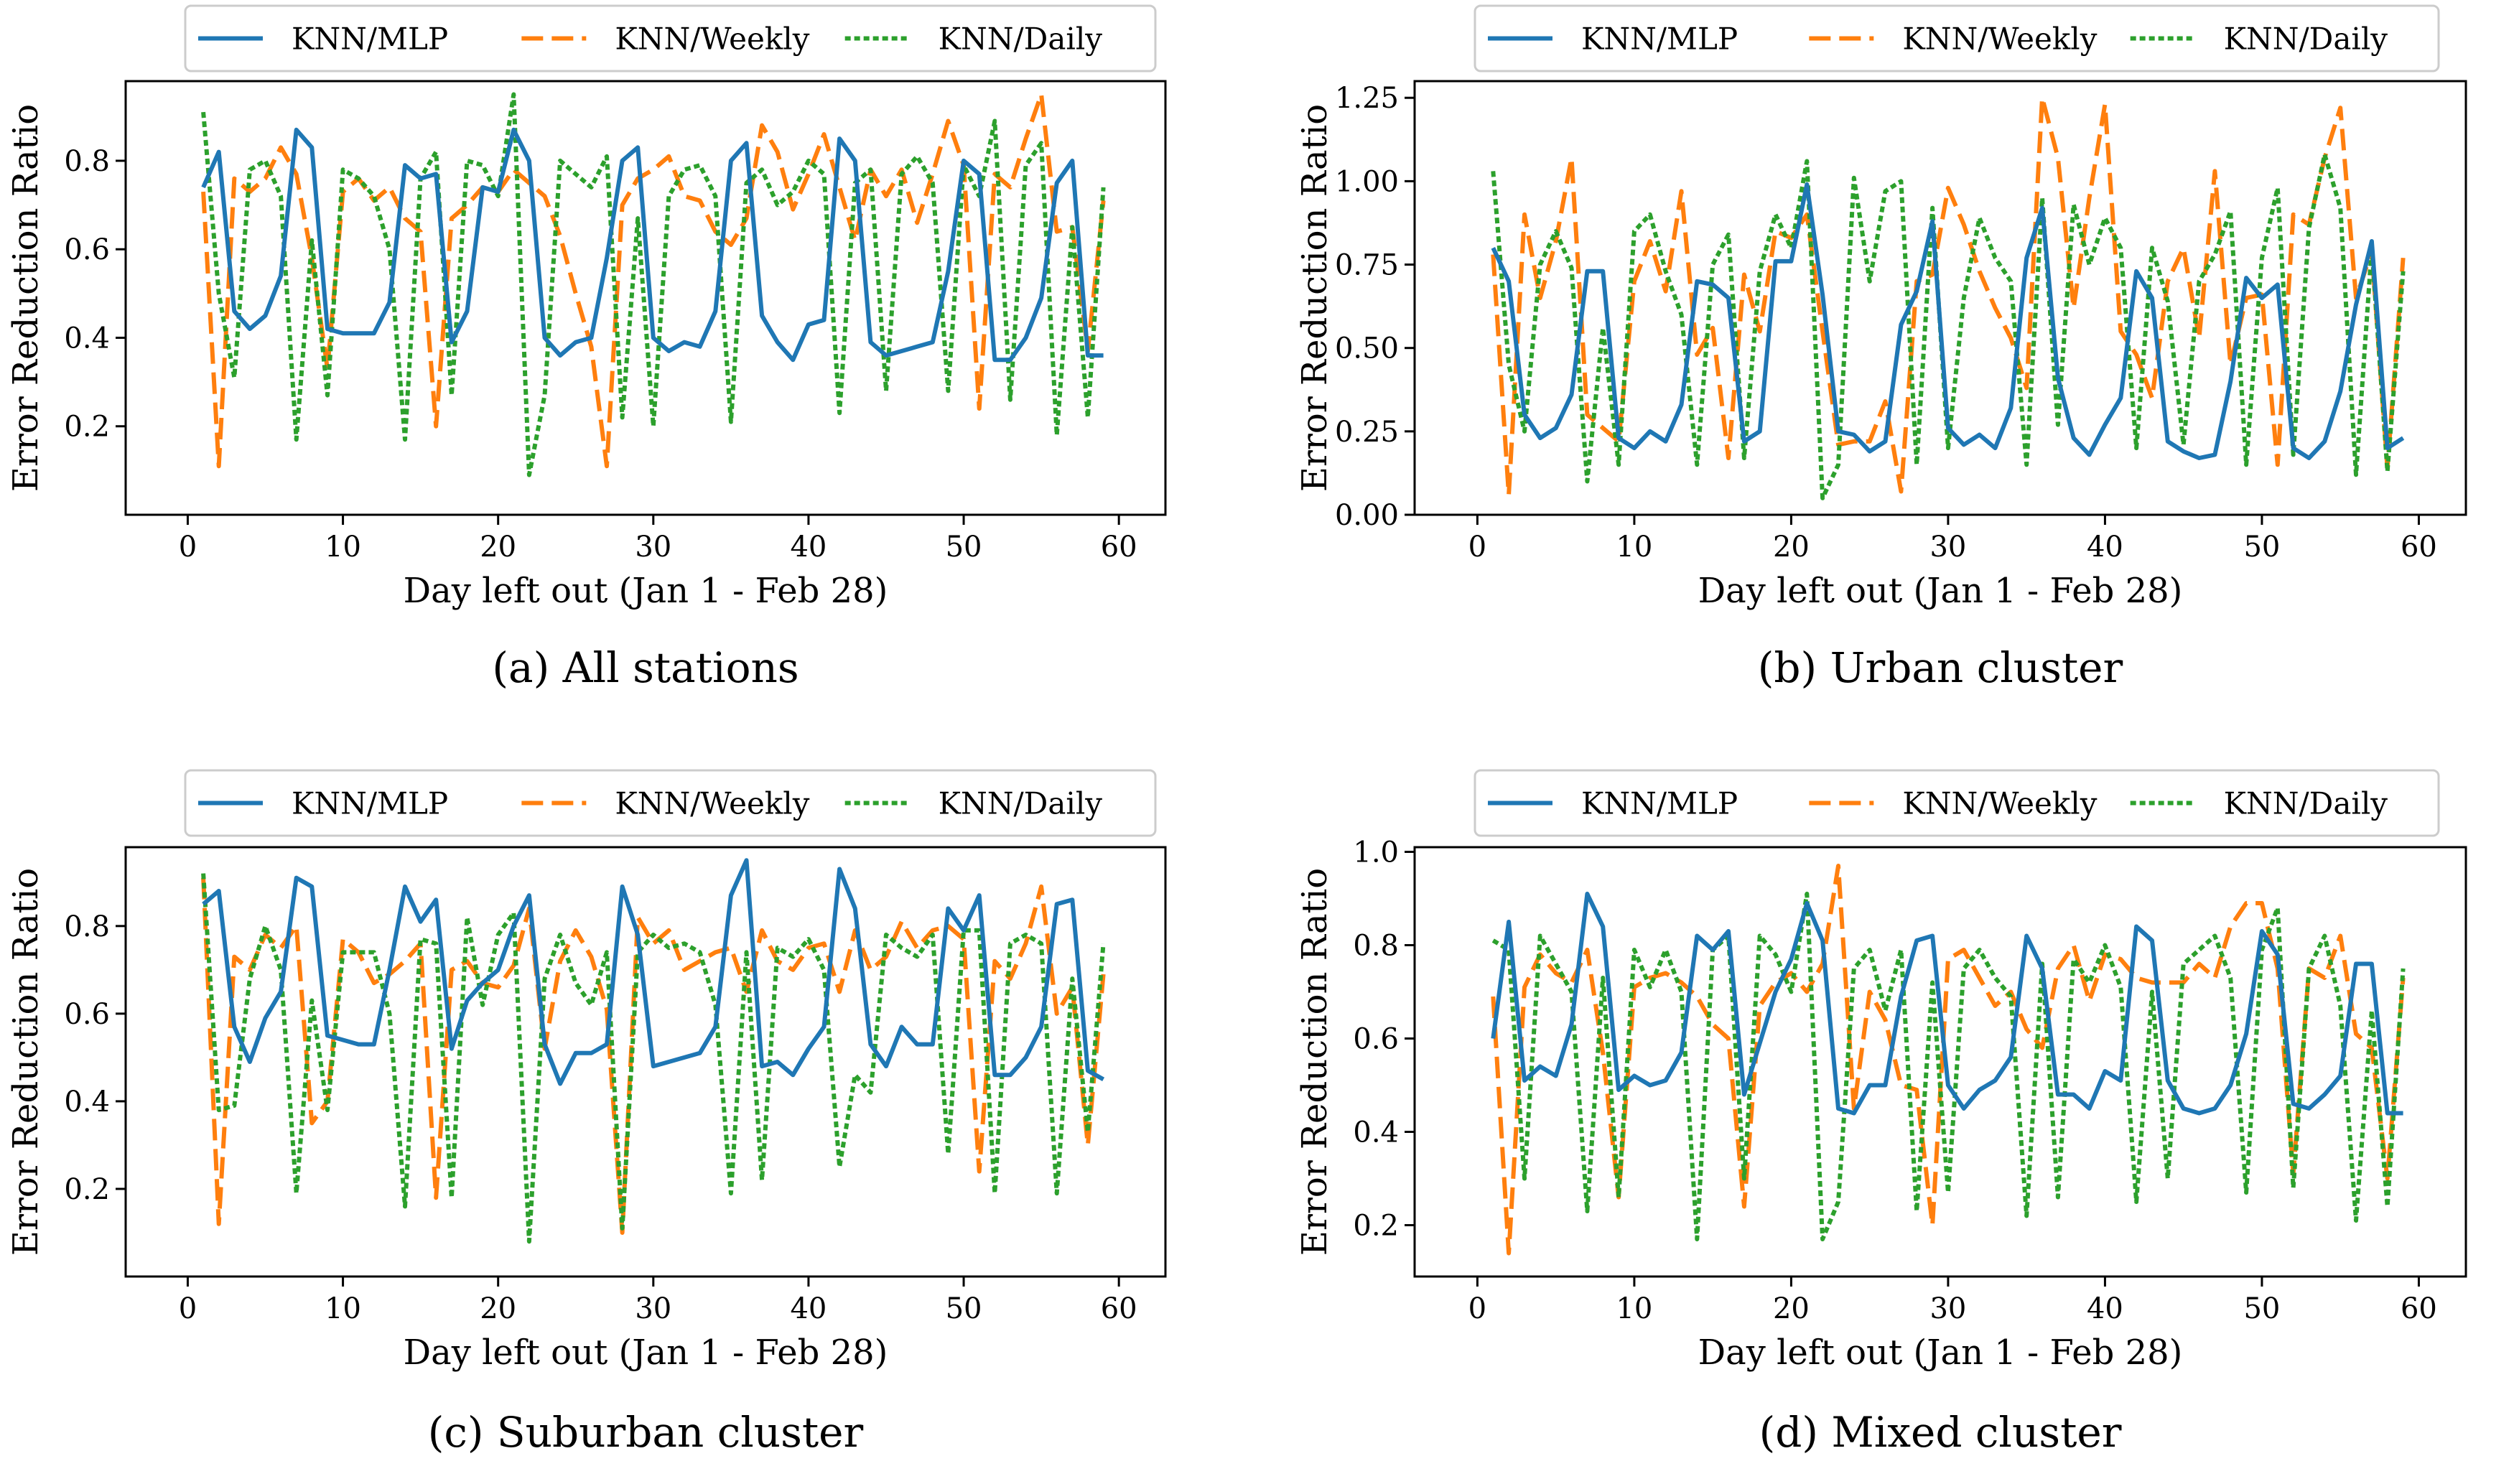  Describe the element at coordinates (1367, 348) in the screenshot. I see `y-tick-label: 0.50` at that location.